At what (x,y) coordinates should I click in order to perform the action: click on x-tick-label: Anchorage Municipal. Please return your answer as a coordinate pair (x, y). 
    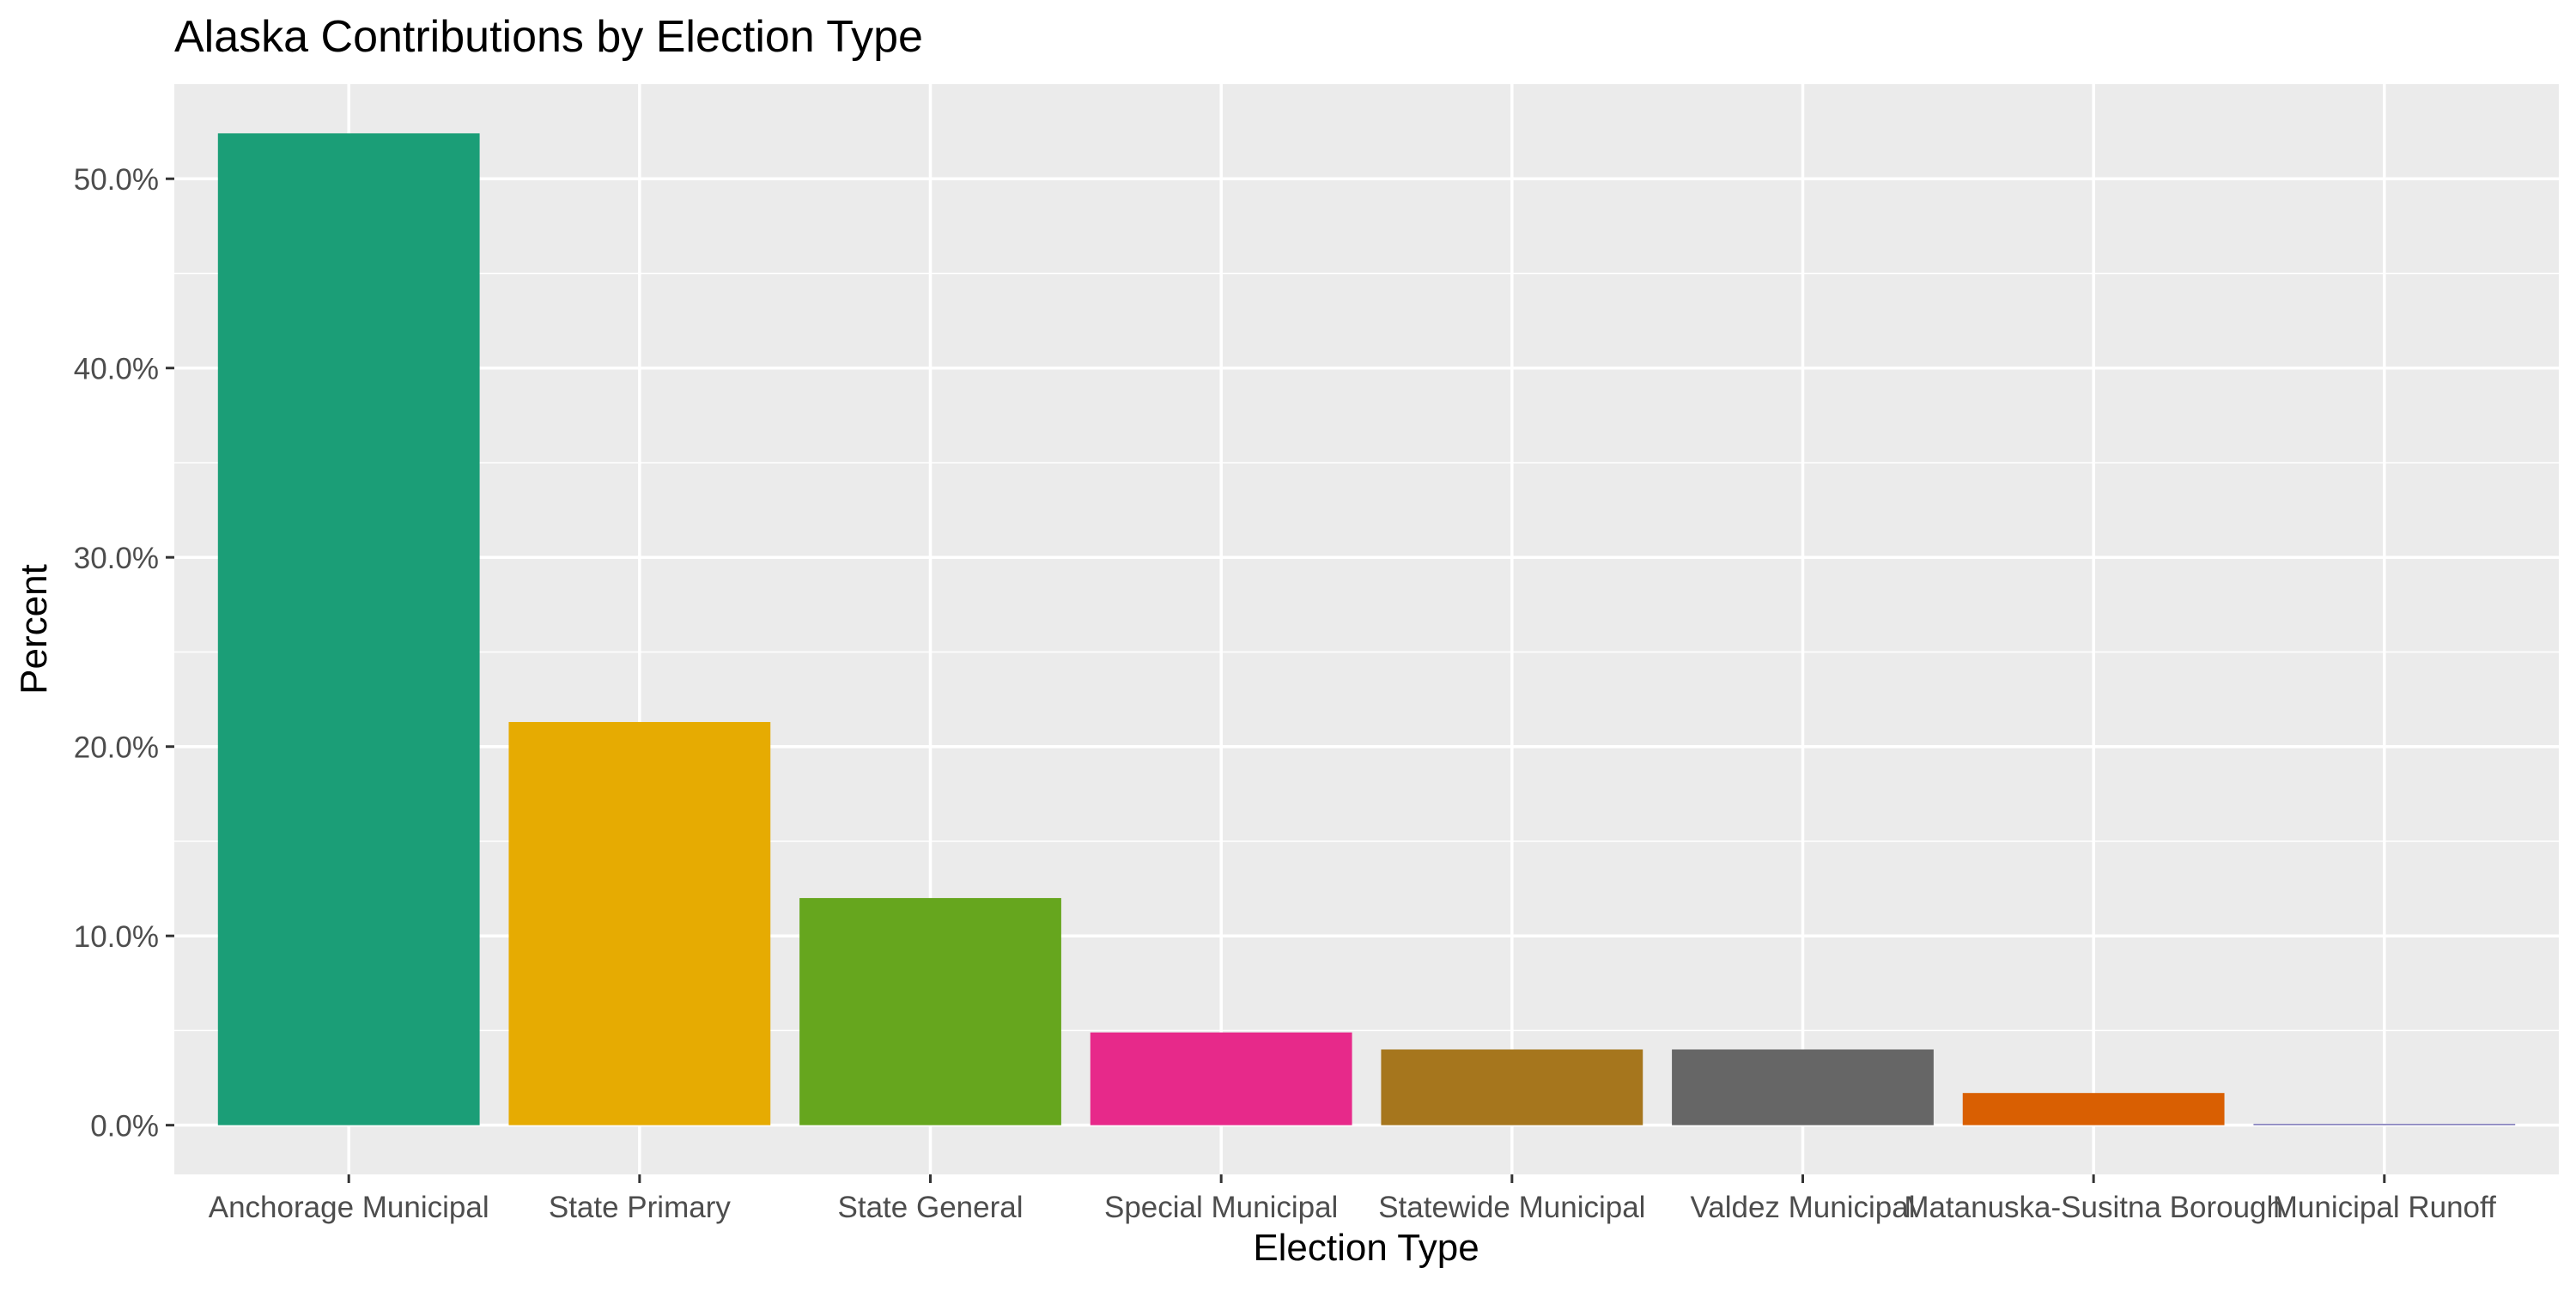
    Looking at the image, I should click on (349, 1207).